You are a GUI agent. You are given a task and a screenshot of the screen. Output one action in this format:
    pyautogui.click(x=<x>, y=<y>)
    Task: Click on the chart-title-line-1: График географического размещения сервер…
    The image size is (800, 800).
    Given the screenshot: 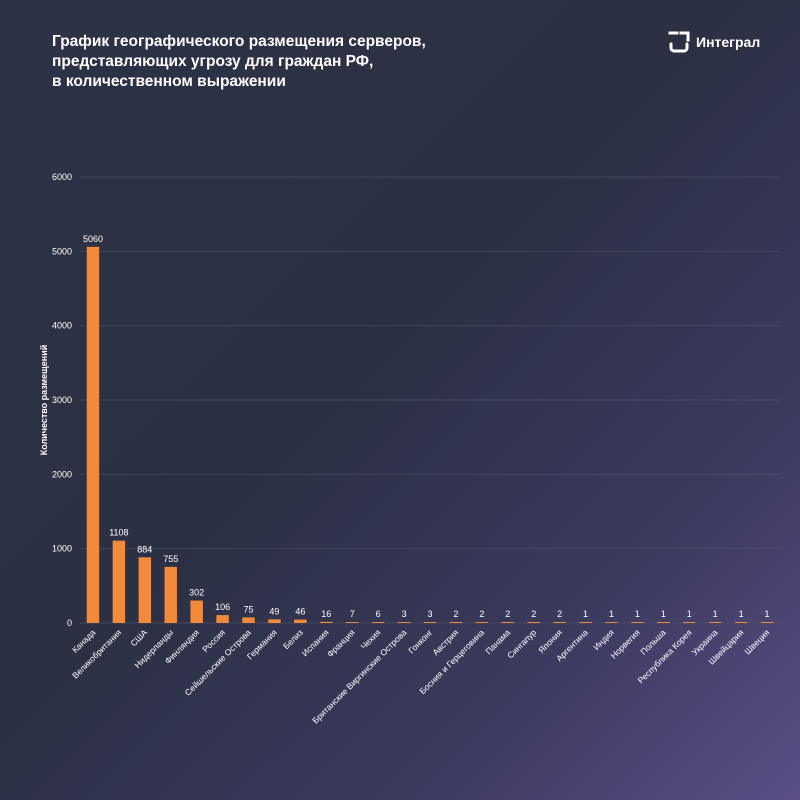 What is the action you would take?
    pyautogui.click(x=239, y=41)
    